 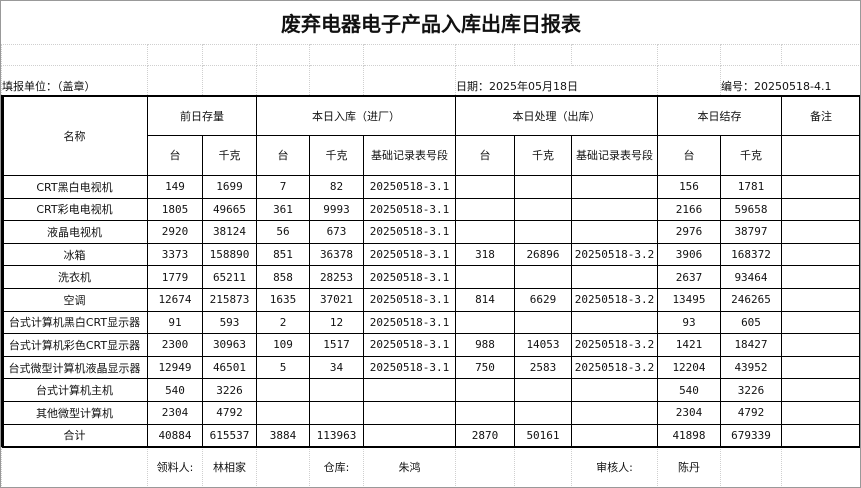 I want to click on table-cell: 37021, so click(x=336, y=299).